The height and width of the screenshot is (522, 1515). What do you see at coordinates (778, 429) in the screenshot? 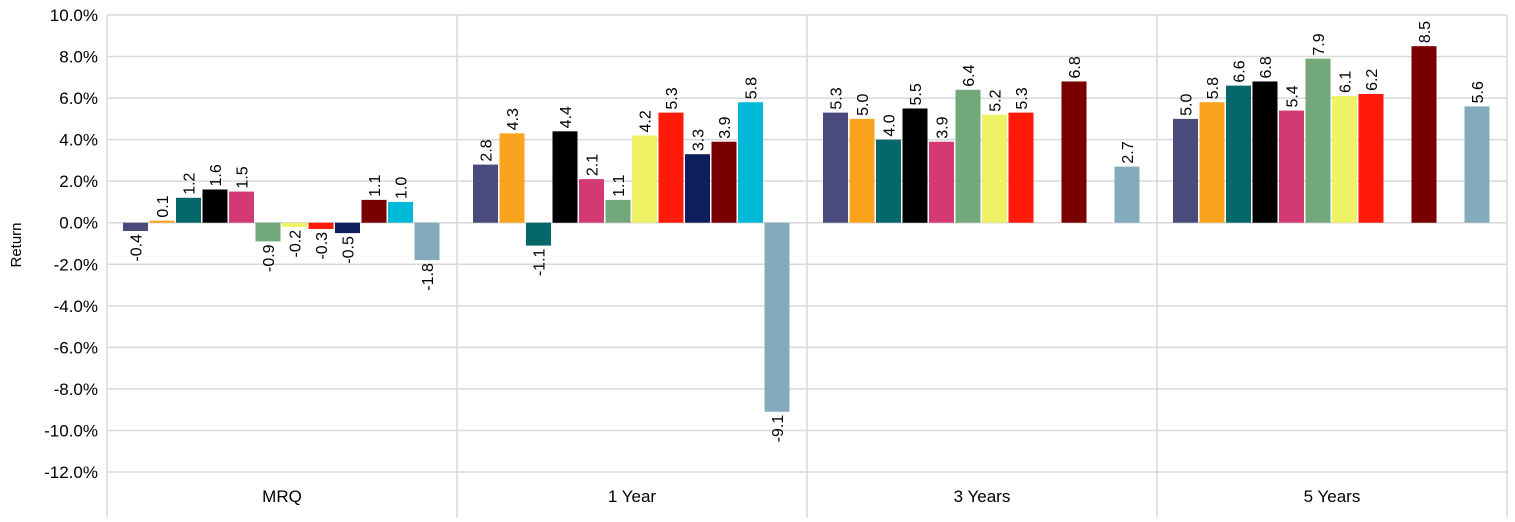
I see `data-label: -9.1` at bounding box center [778, 429].